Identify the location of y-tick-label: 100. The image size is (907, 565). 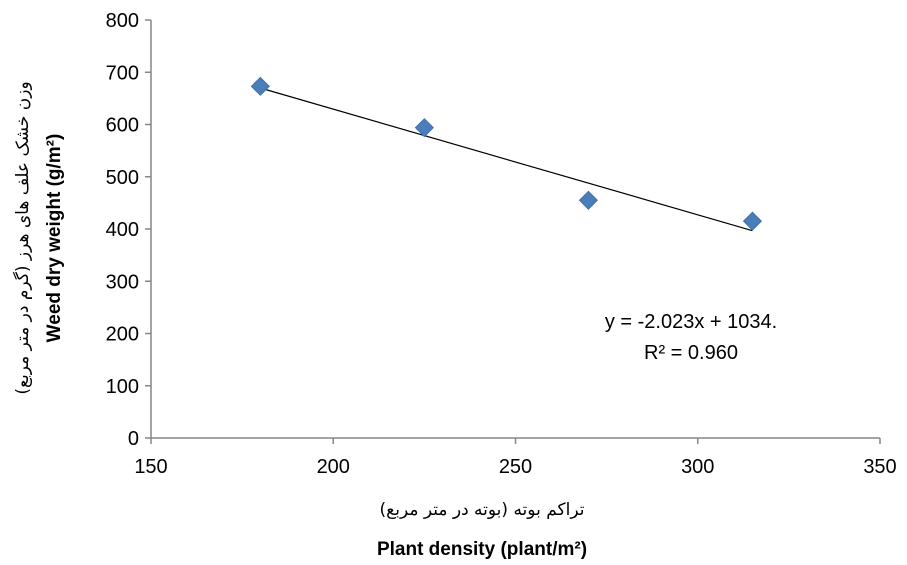
(122, 387).